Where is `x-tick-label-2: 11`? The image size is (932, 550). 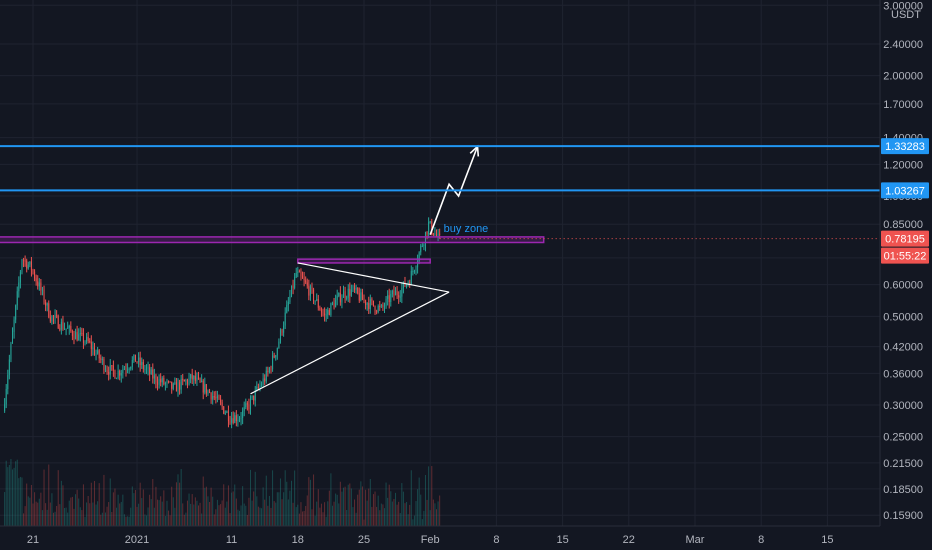 x-tick-label-2: 11 is located at coordinates (231, 540).